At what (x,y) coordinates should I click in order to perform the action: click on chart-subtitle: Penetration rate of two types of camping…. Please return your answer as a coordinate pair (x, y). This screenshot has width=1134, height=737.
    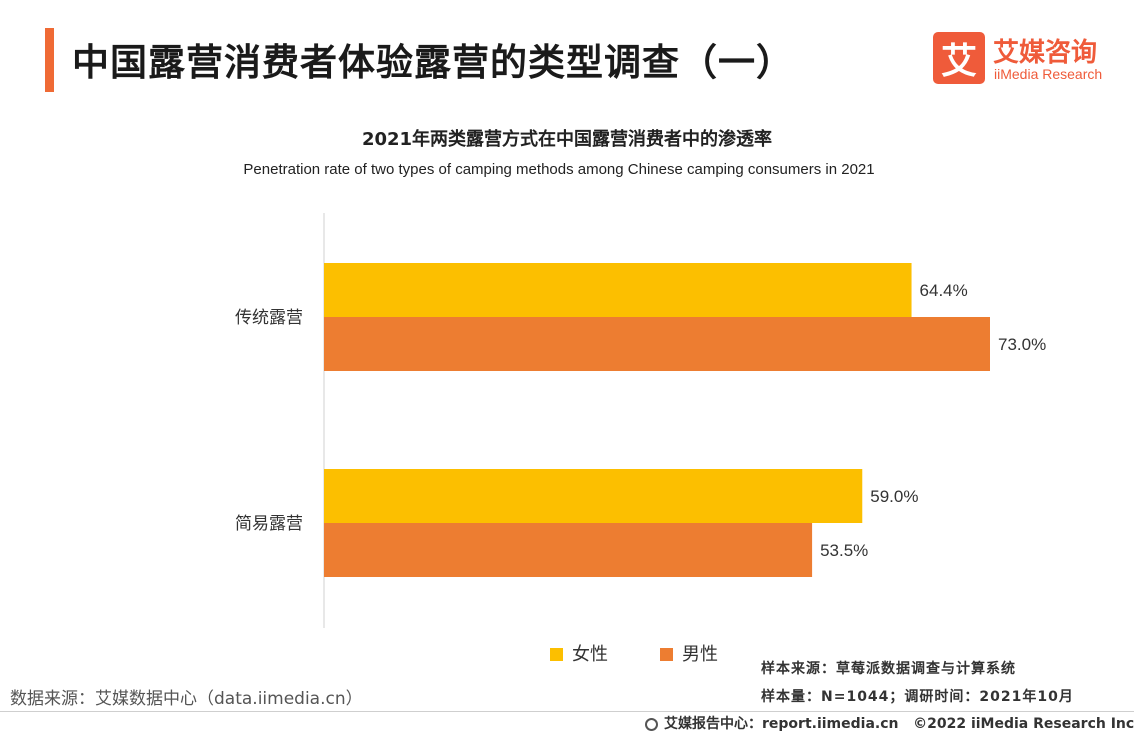
    Looking at the image, I should click on (559, 169).